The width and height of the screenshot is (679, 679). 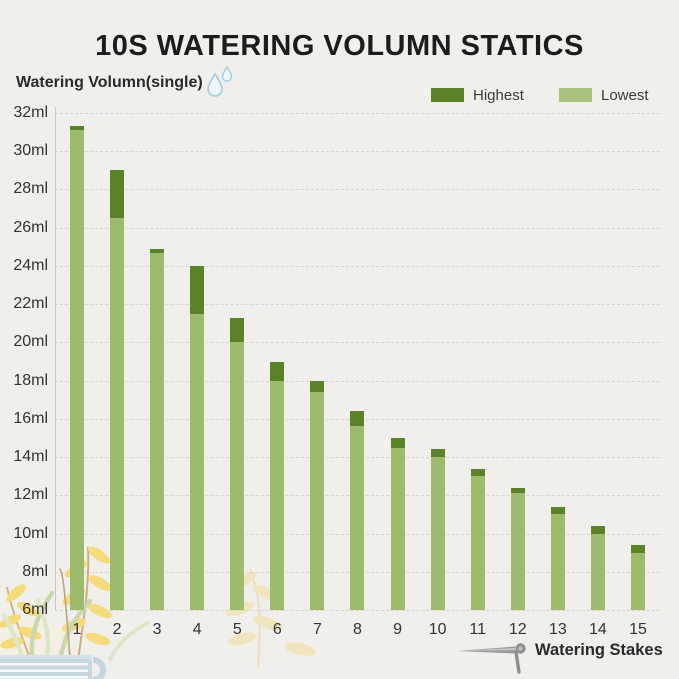 I want to click on y-axis-line, so click(x=55, y=358).